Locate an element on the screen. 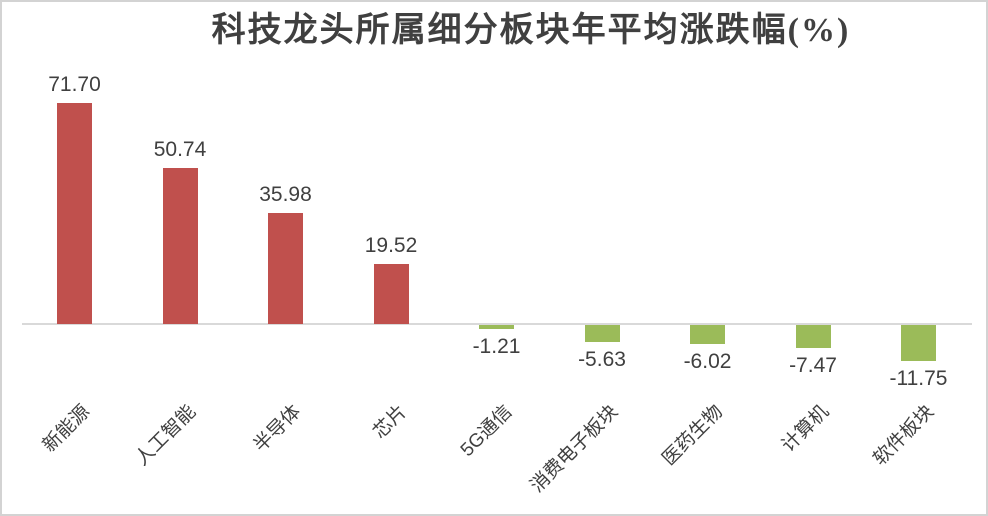 Image resolution: width=988 pixels, height=516 pixels. category-label: 计算机 is located at coordinates (805, 429).